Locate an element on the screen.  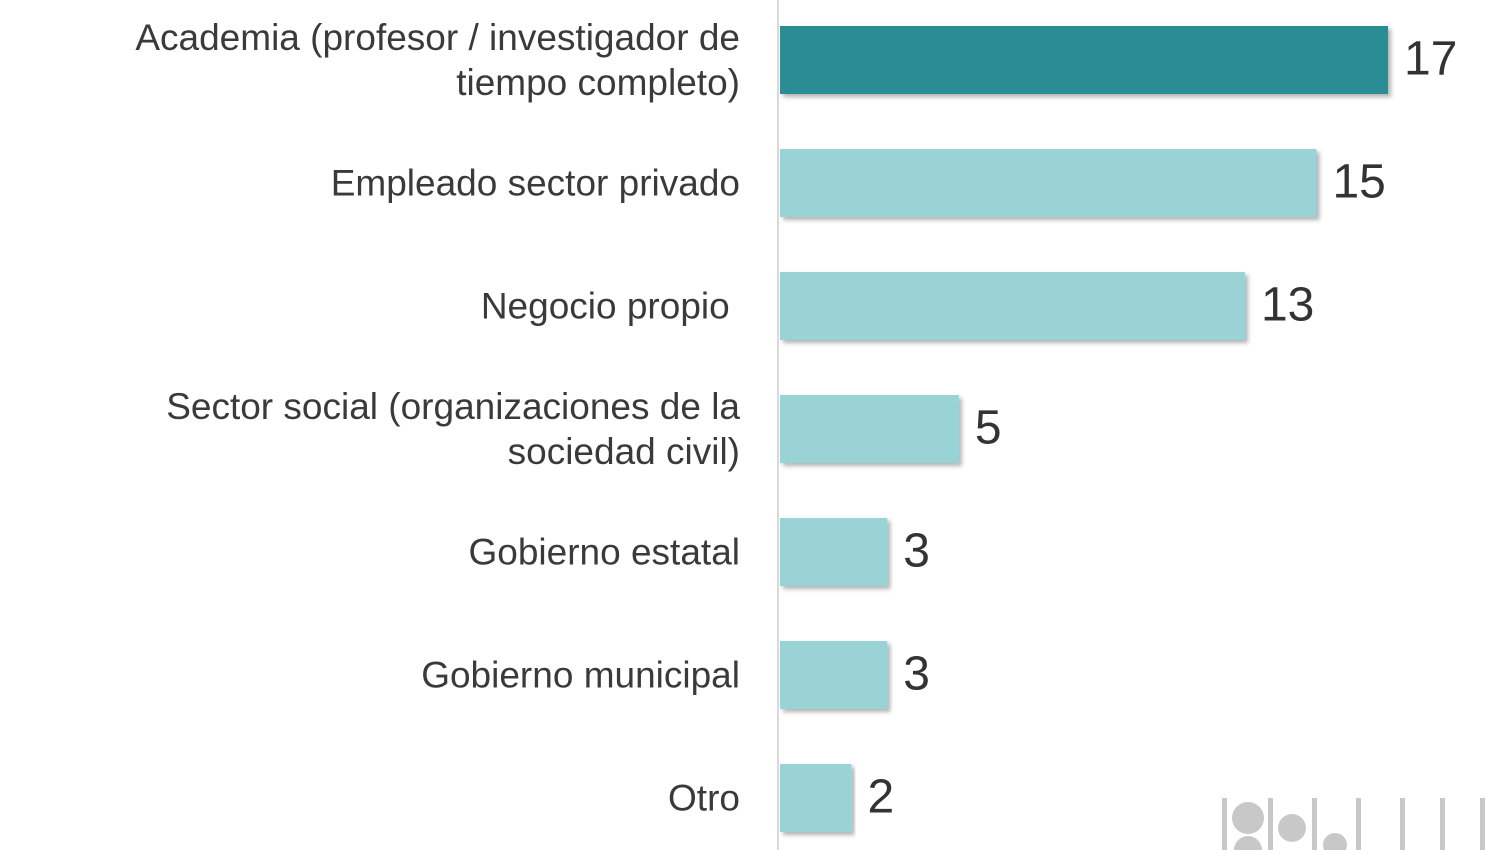
category-label: Otro is located at coordinates (704, 798).